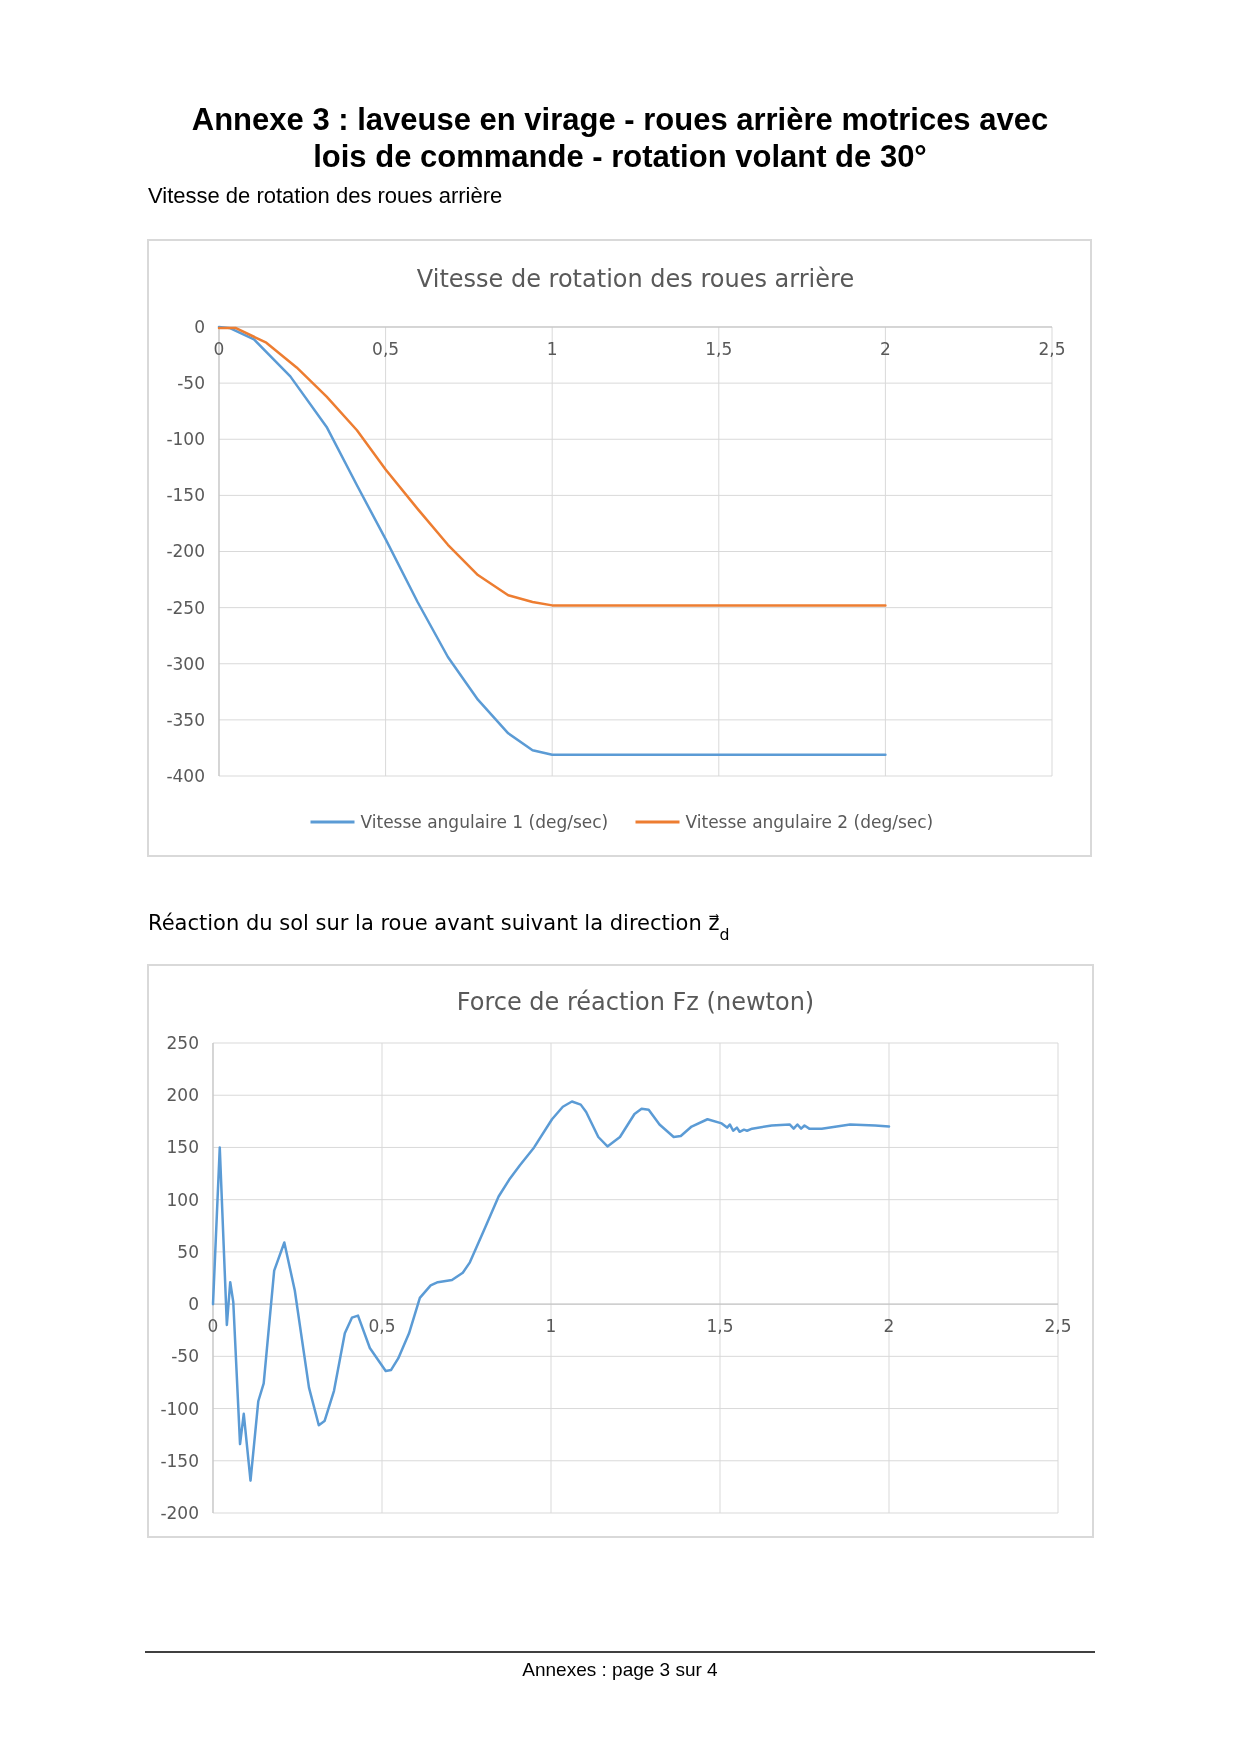  What do you see at coordinates (188, 1251) in the screenshot?
I see `y-tick-label: 50` at bounding box center [188, 1251].